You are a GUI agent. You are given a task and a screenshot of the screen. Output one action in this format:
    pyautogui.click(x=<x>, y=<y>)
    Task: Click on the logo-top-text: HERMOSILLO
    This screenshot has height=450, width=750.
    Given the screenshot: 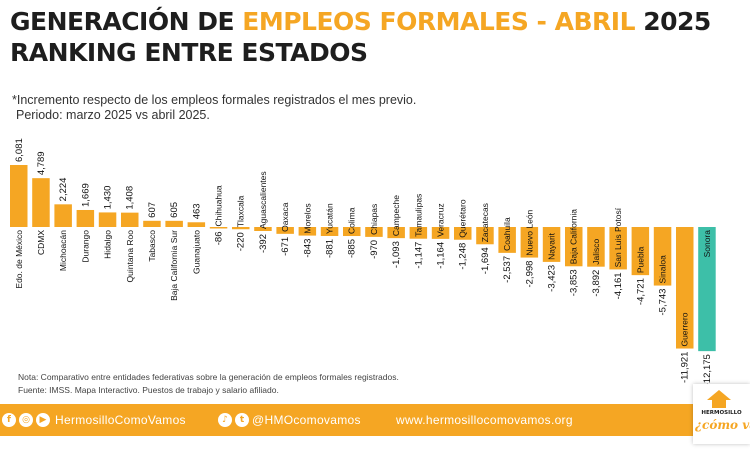 What is the action you would take?
    pyautogui.click(x=721, y=413)
    